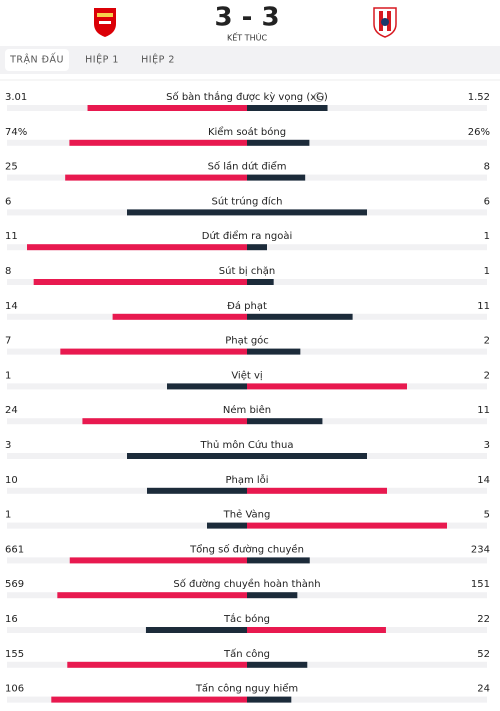 Image resolution: width=500 pixels, height=711 pixels. Describe the element at coordinates (480, 584) in the screenshot. I see `away-value: 151` at that location.